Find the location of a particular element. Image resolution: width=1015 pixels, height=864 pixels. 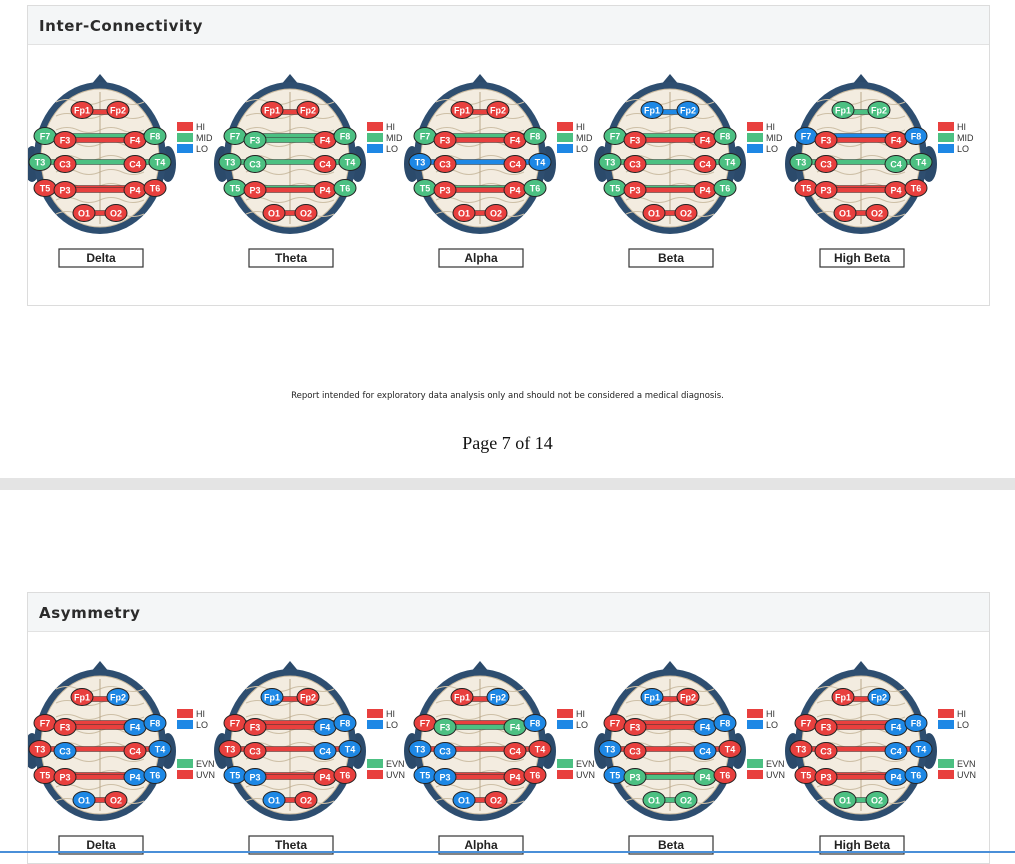

legend-label: MID is located at coordinates (965, 138).